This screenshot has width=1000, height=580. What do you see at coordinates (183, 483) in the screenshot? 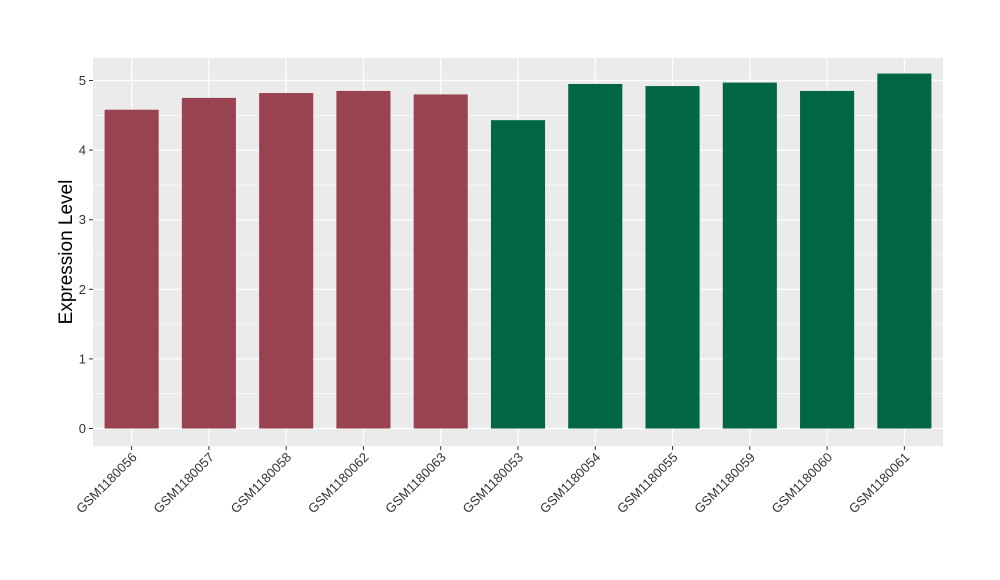
I see `x-tick-label: GSM1180057` at bounding box center [183, 483].